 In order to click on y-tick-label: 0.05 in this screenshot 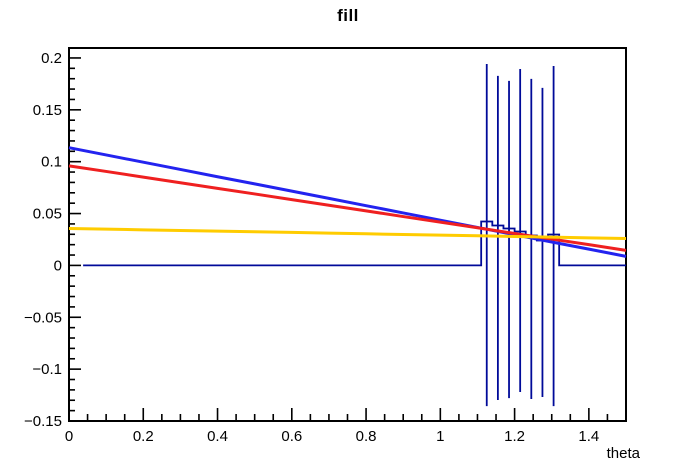, I will do `click(47, 214)`.